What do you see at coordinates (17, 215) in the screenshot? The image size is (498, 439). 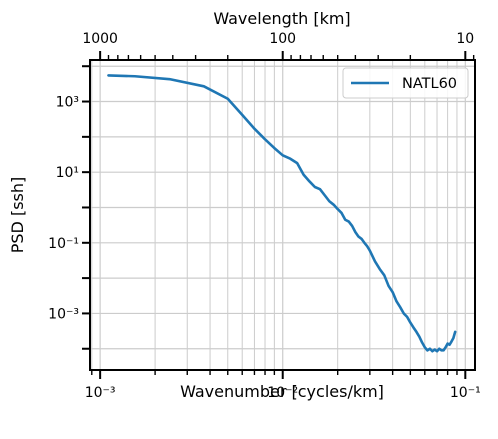 I see `y-axis-label: PSD [ssh]` at bounding box center [17, 215].